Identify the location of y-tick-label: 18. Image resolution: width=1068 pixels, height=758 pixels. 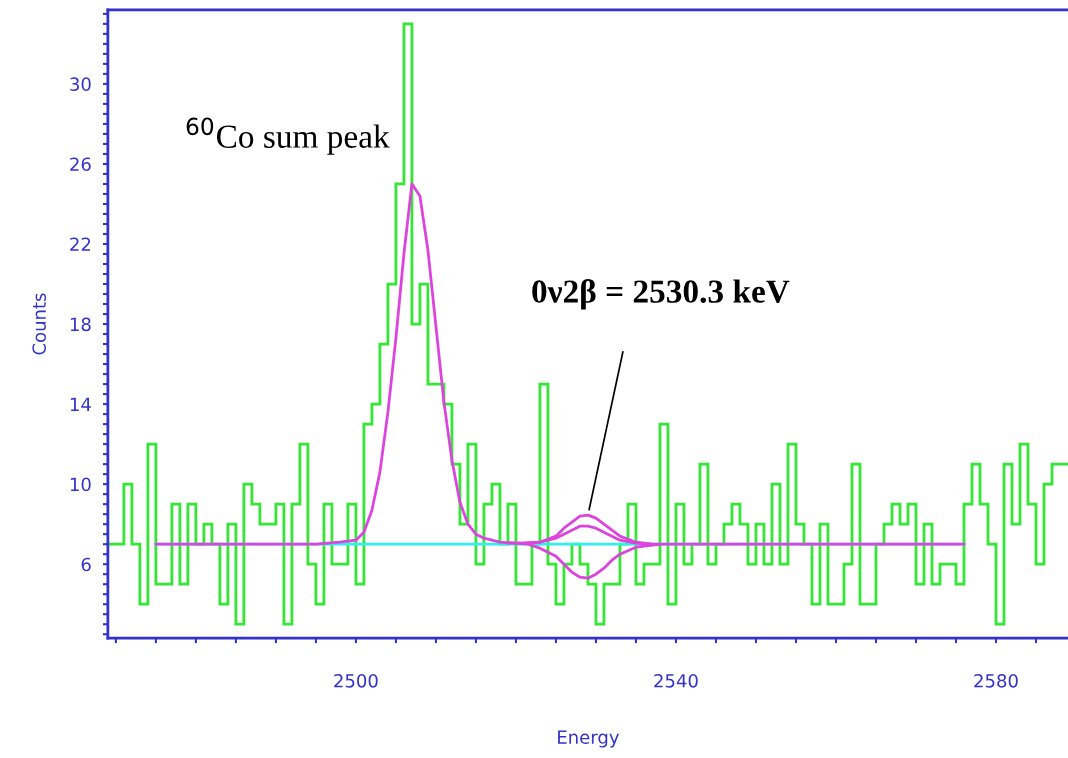
(80, 324).